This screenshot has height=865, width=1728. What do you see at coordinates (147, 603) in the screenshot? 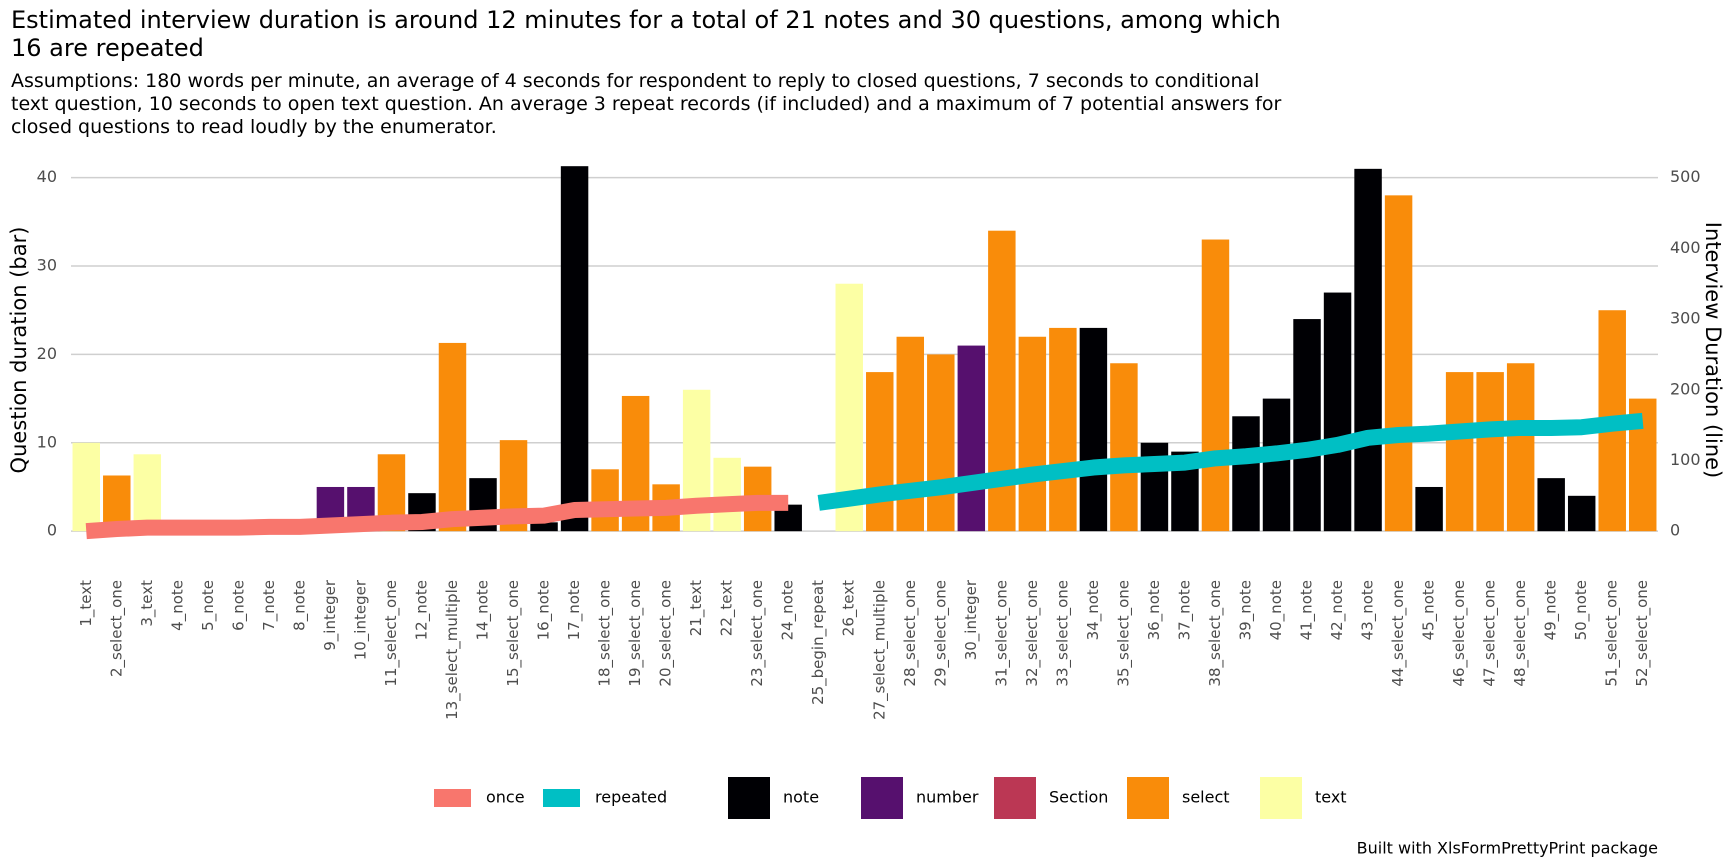
I see `x-tick-label: 3_text` at bounding box center [147, 603].